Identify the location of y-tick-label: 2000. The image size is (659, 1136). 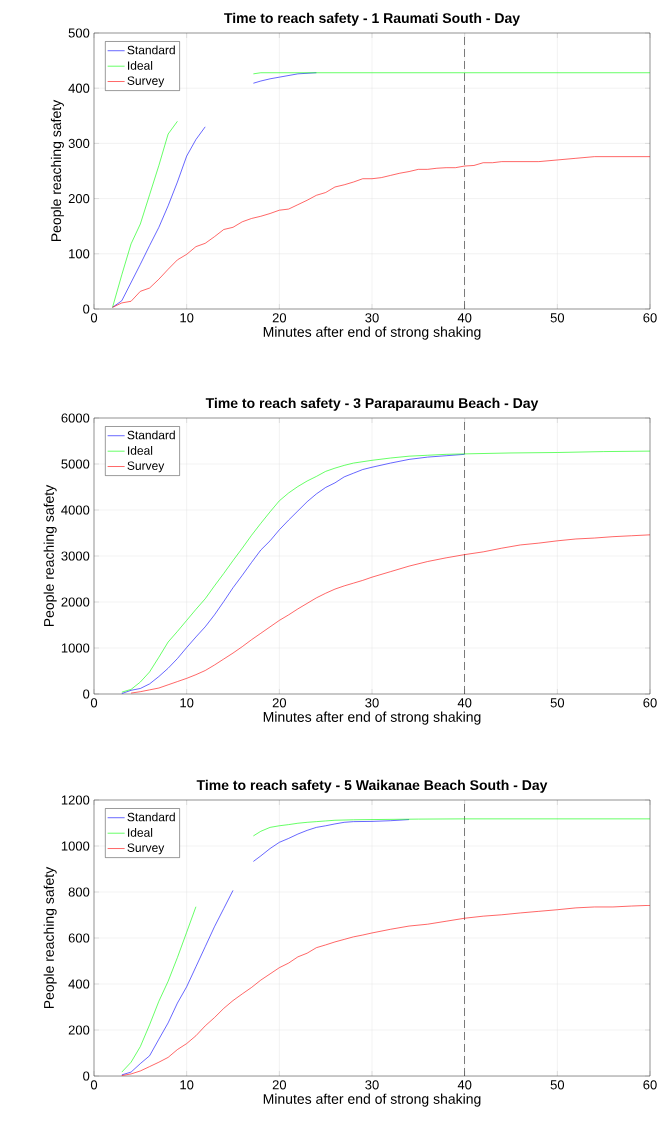
(75, 602).